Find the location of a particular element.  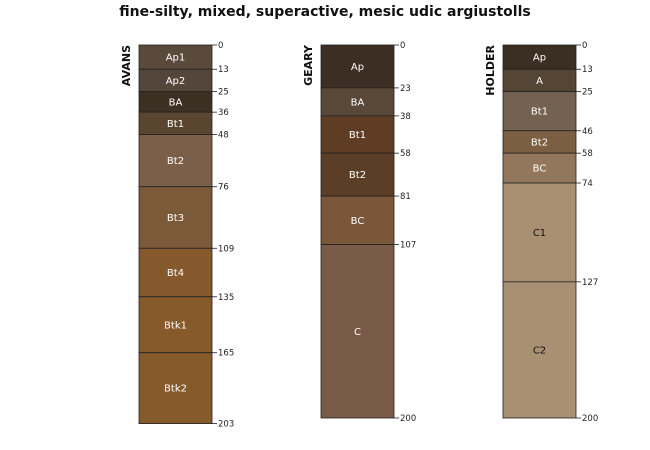

horizon-label-avans-bt3: Bt3 is located at coordinates (175, 218).